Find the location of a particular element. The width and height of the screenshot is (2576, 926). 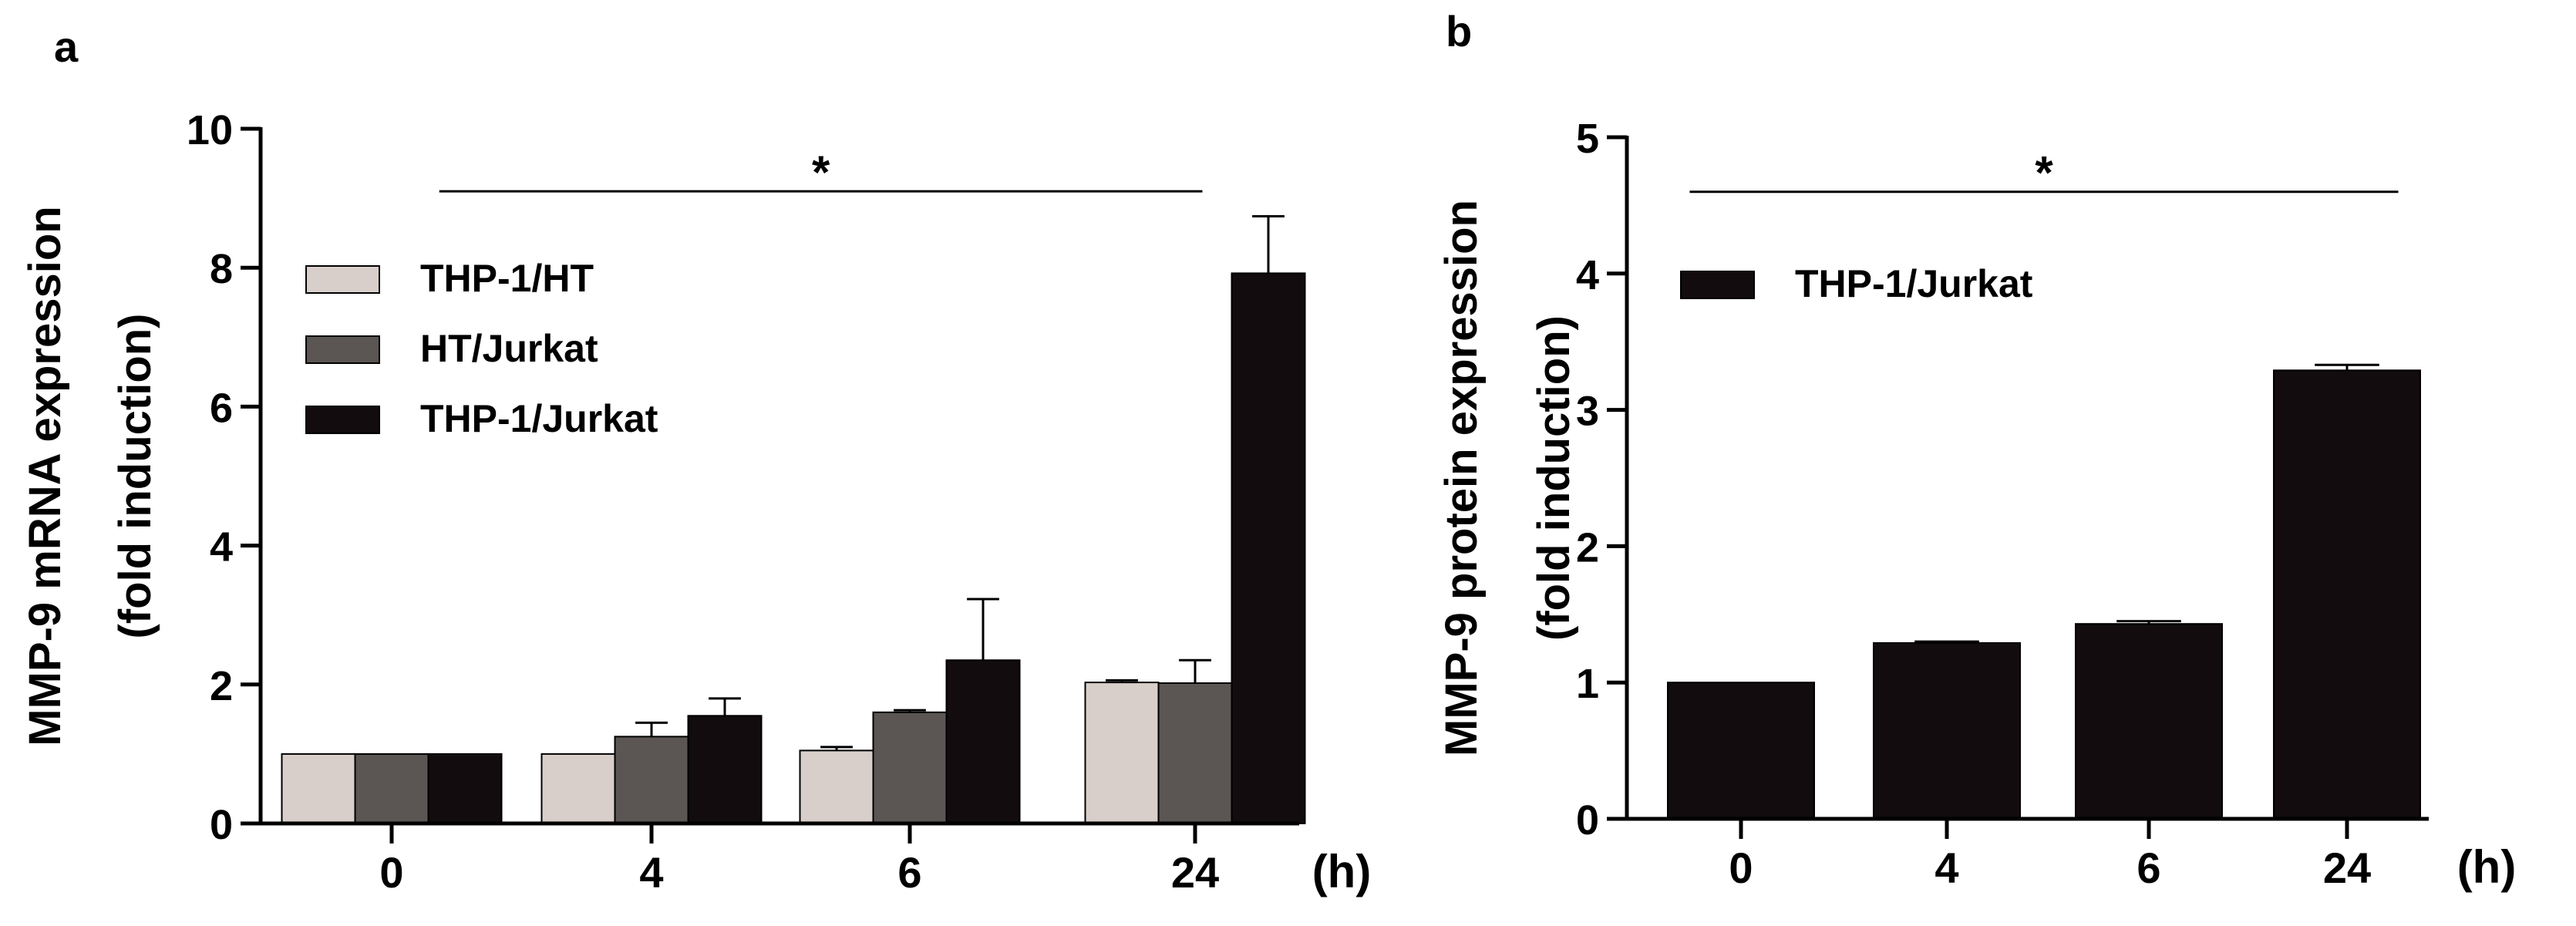

y-axis-label: MMP-9 protein expression is located at coordinates (1462, 478).